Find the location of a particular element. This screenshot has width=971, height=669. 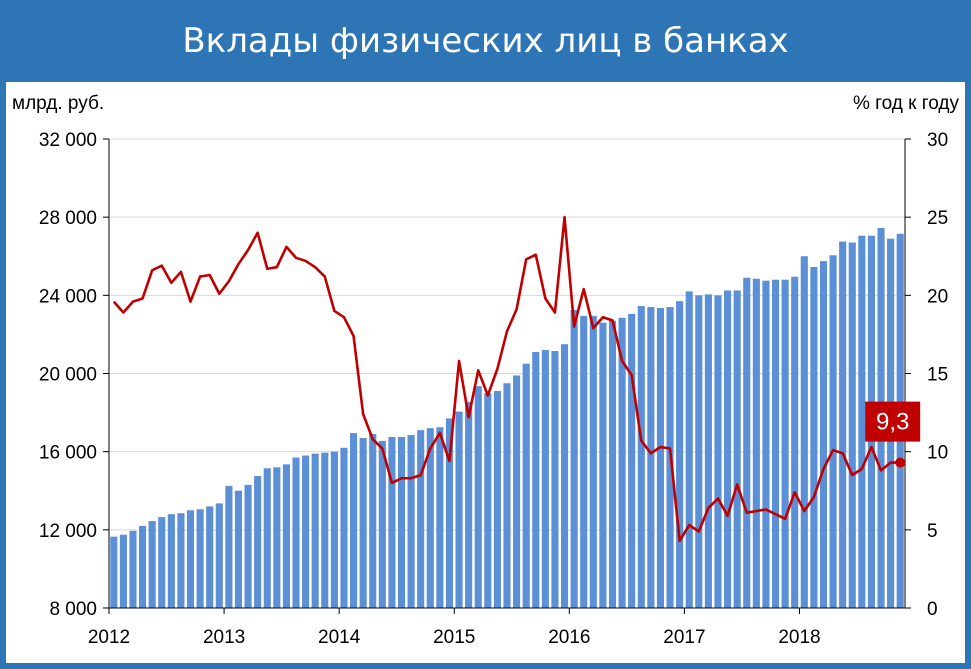

right-tick-label: 25 is located at coordinates (937, 218).